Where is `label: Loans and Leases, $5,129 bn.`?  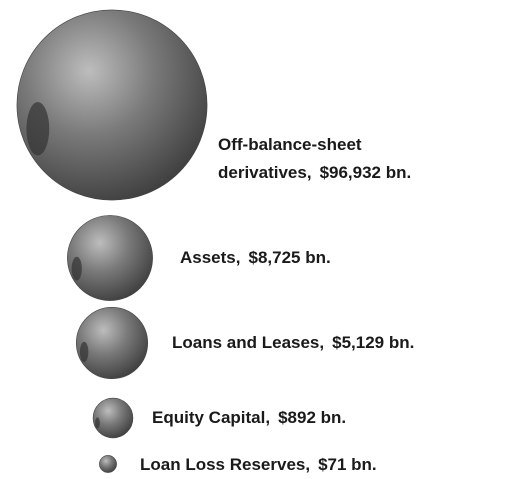
label: Loans and Leases, $5,129 bn. is located at coordinates (293, 343).